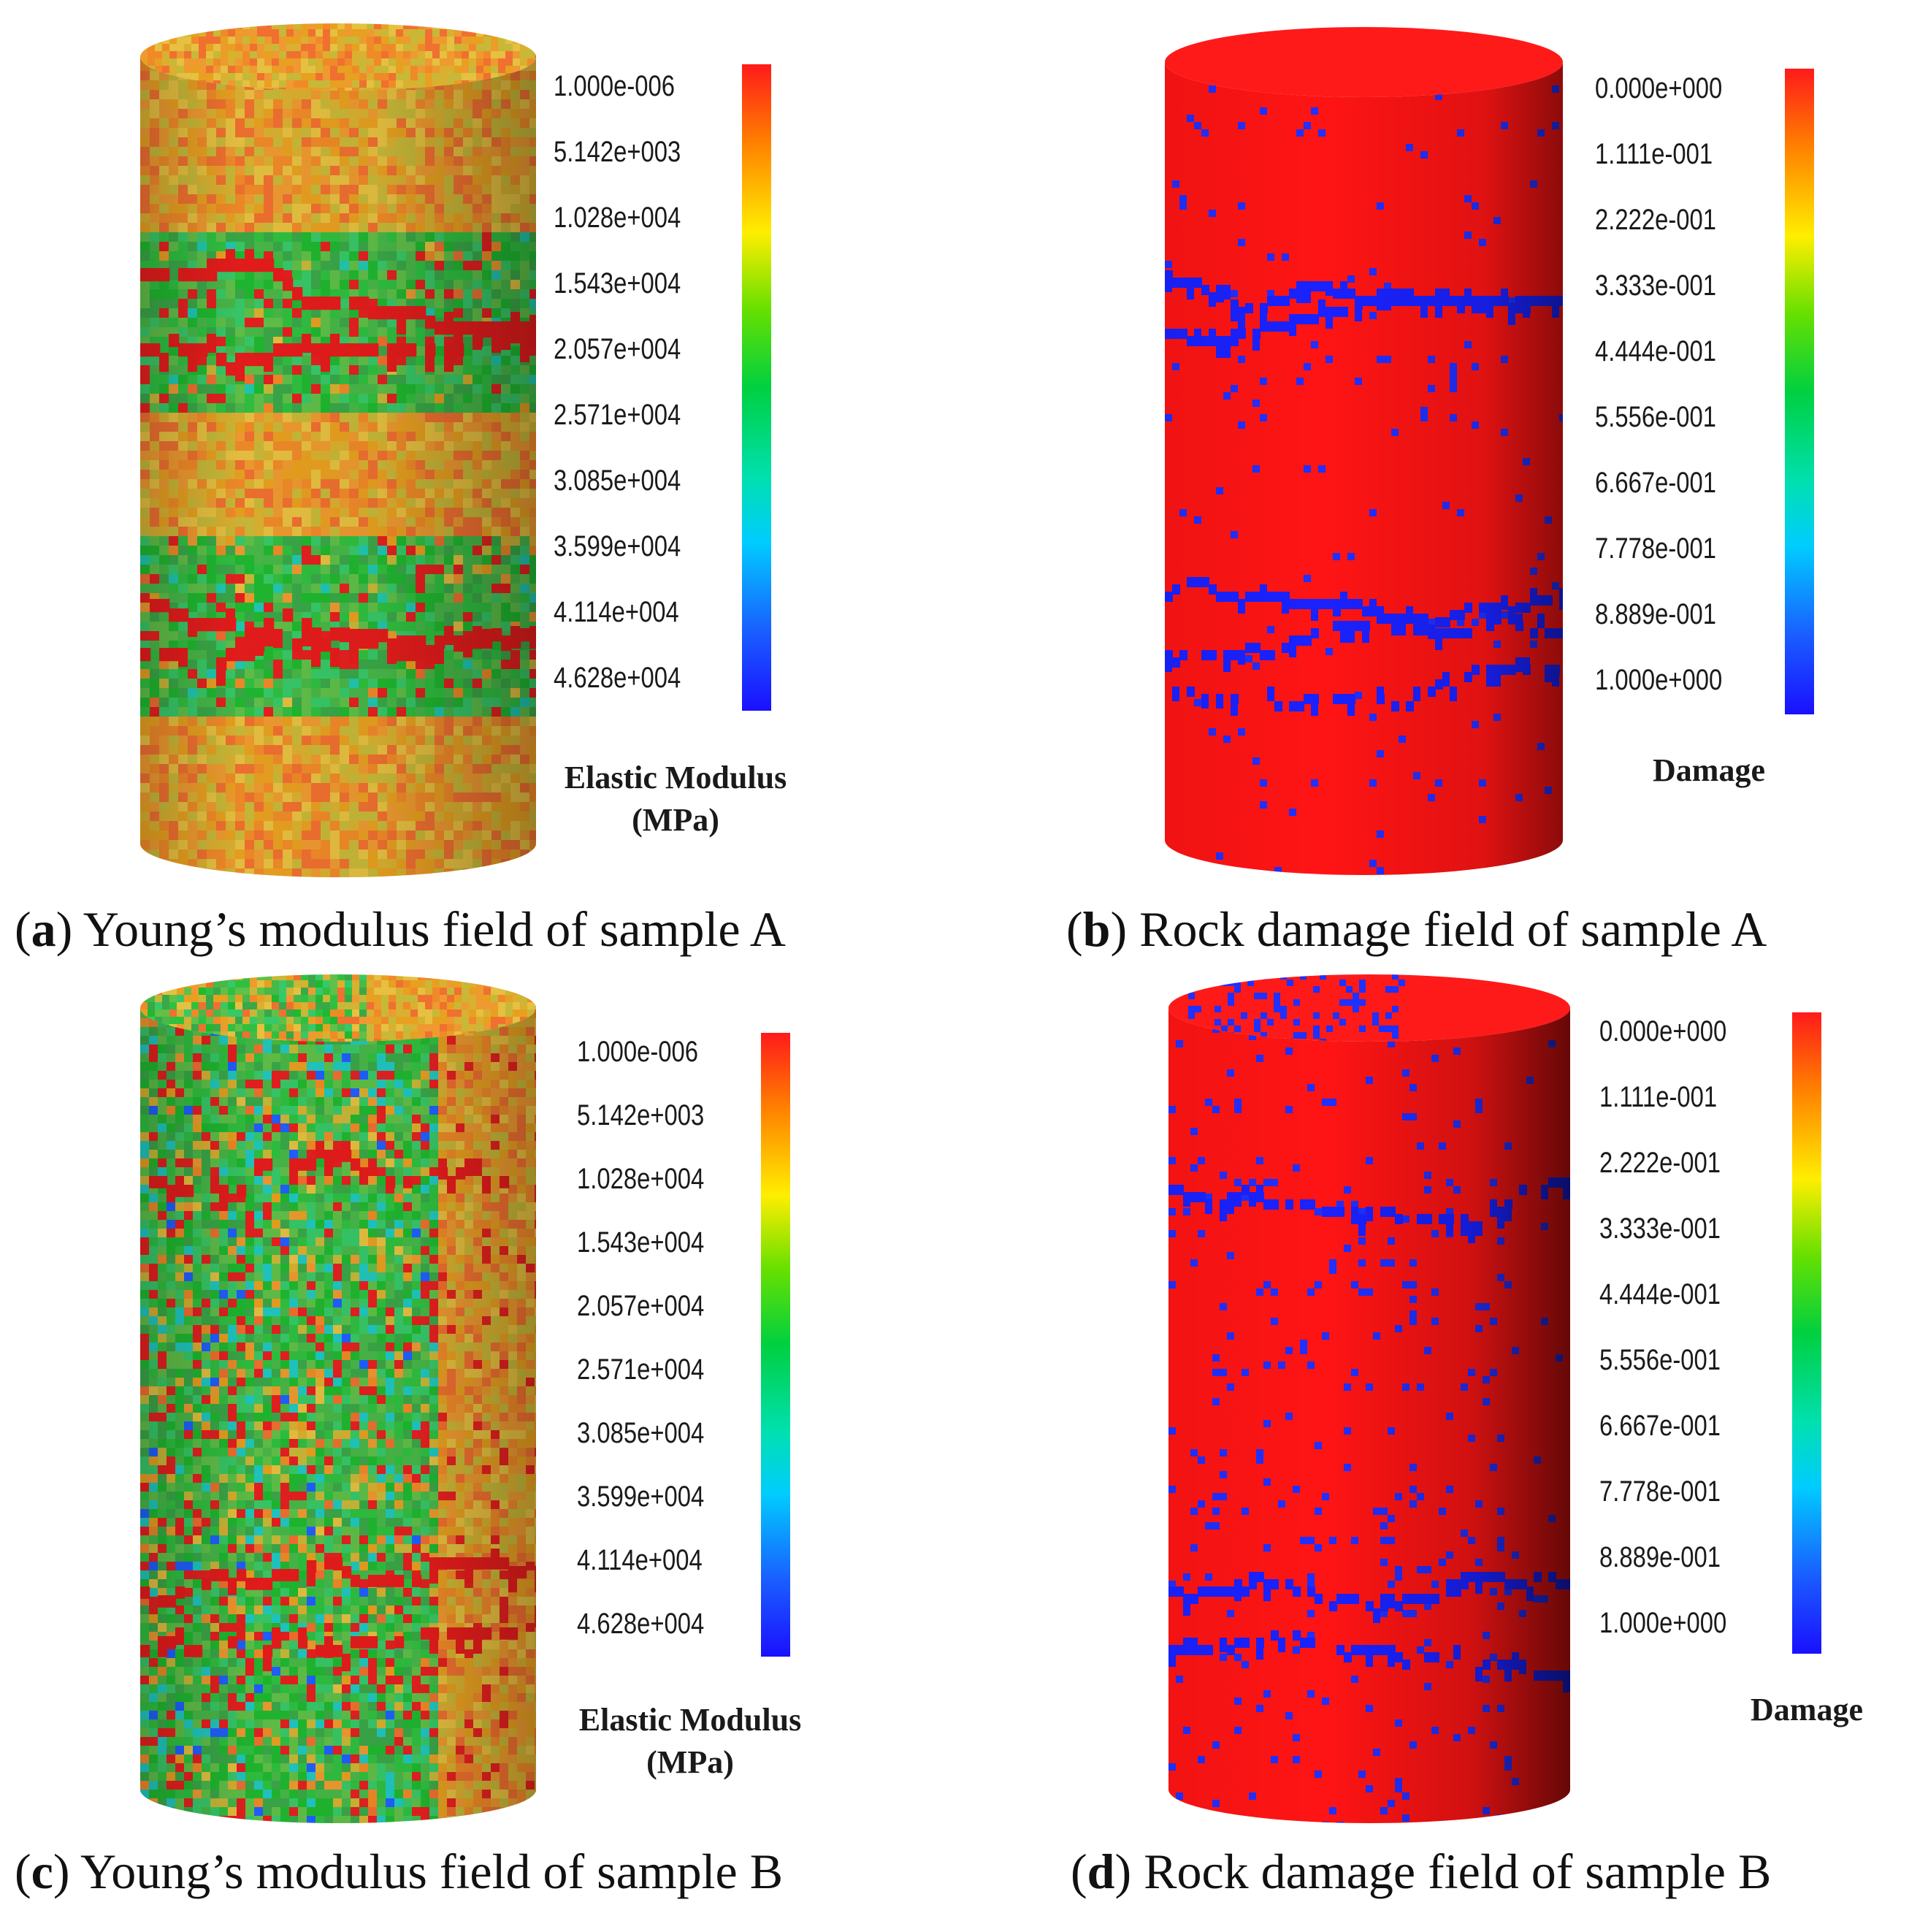 This screenshot has height=1932, width=1928. Describe the element at coordinates (338, 1398) in the screenshot. I see `cylinder-modulus-sample-b` at that location.